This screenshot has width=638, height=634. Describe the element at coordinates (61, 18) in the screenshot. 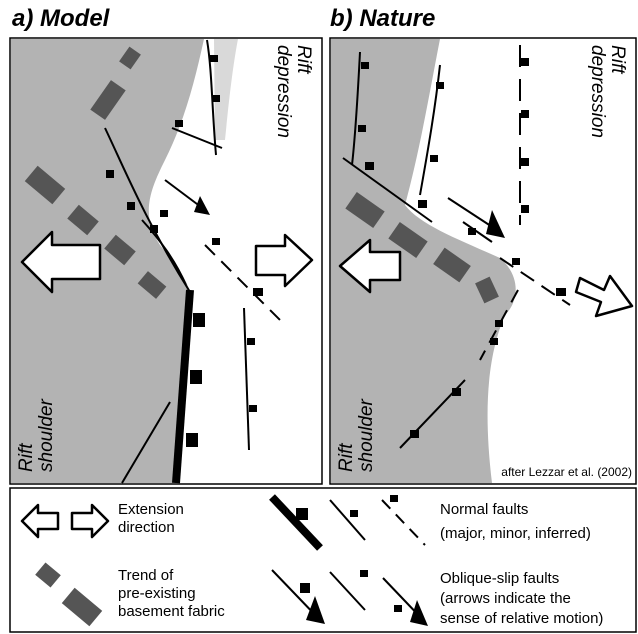

I see `panel-title: a) Model` at that location.